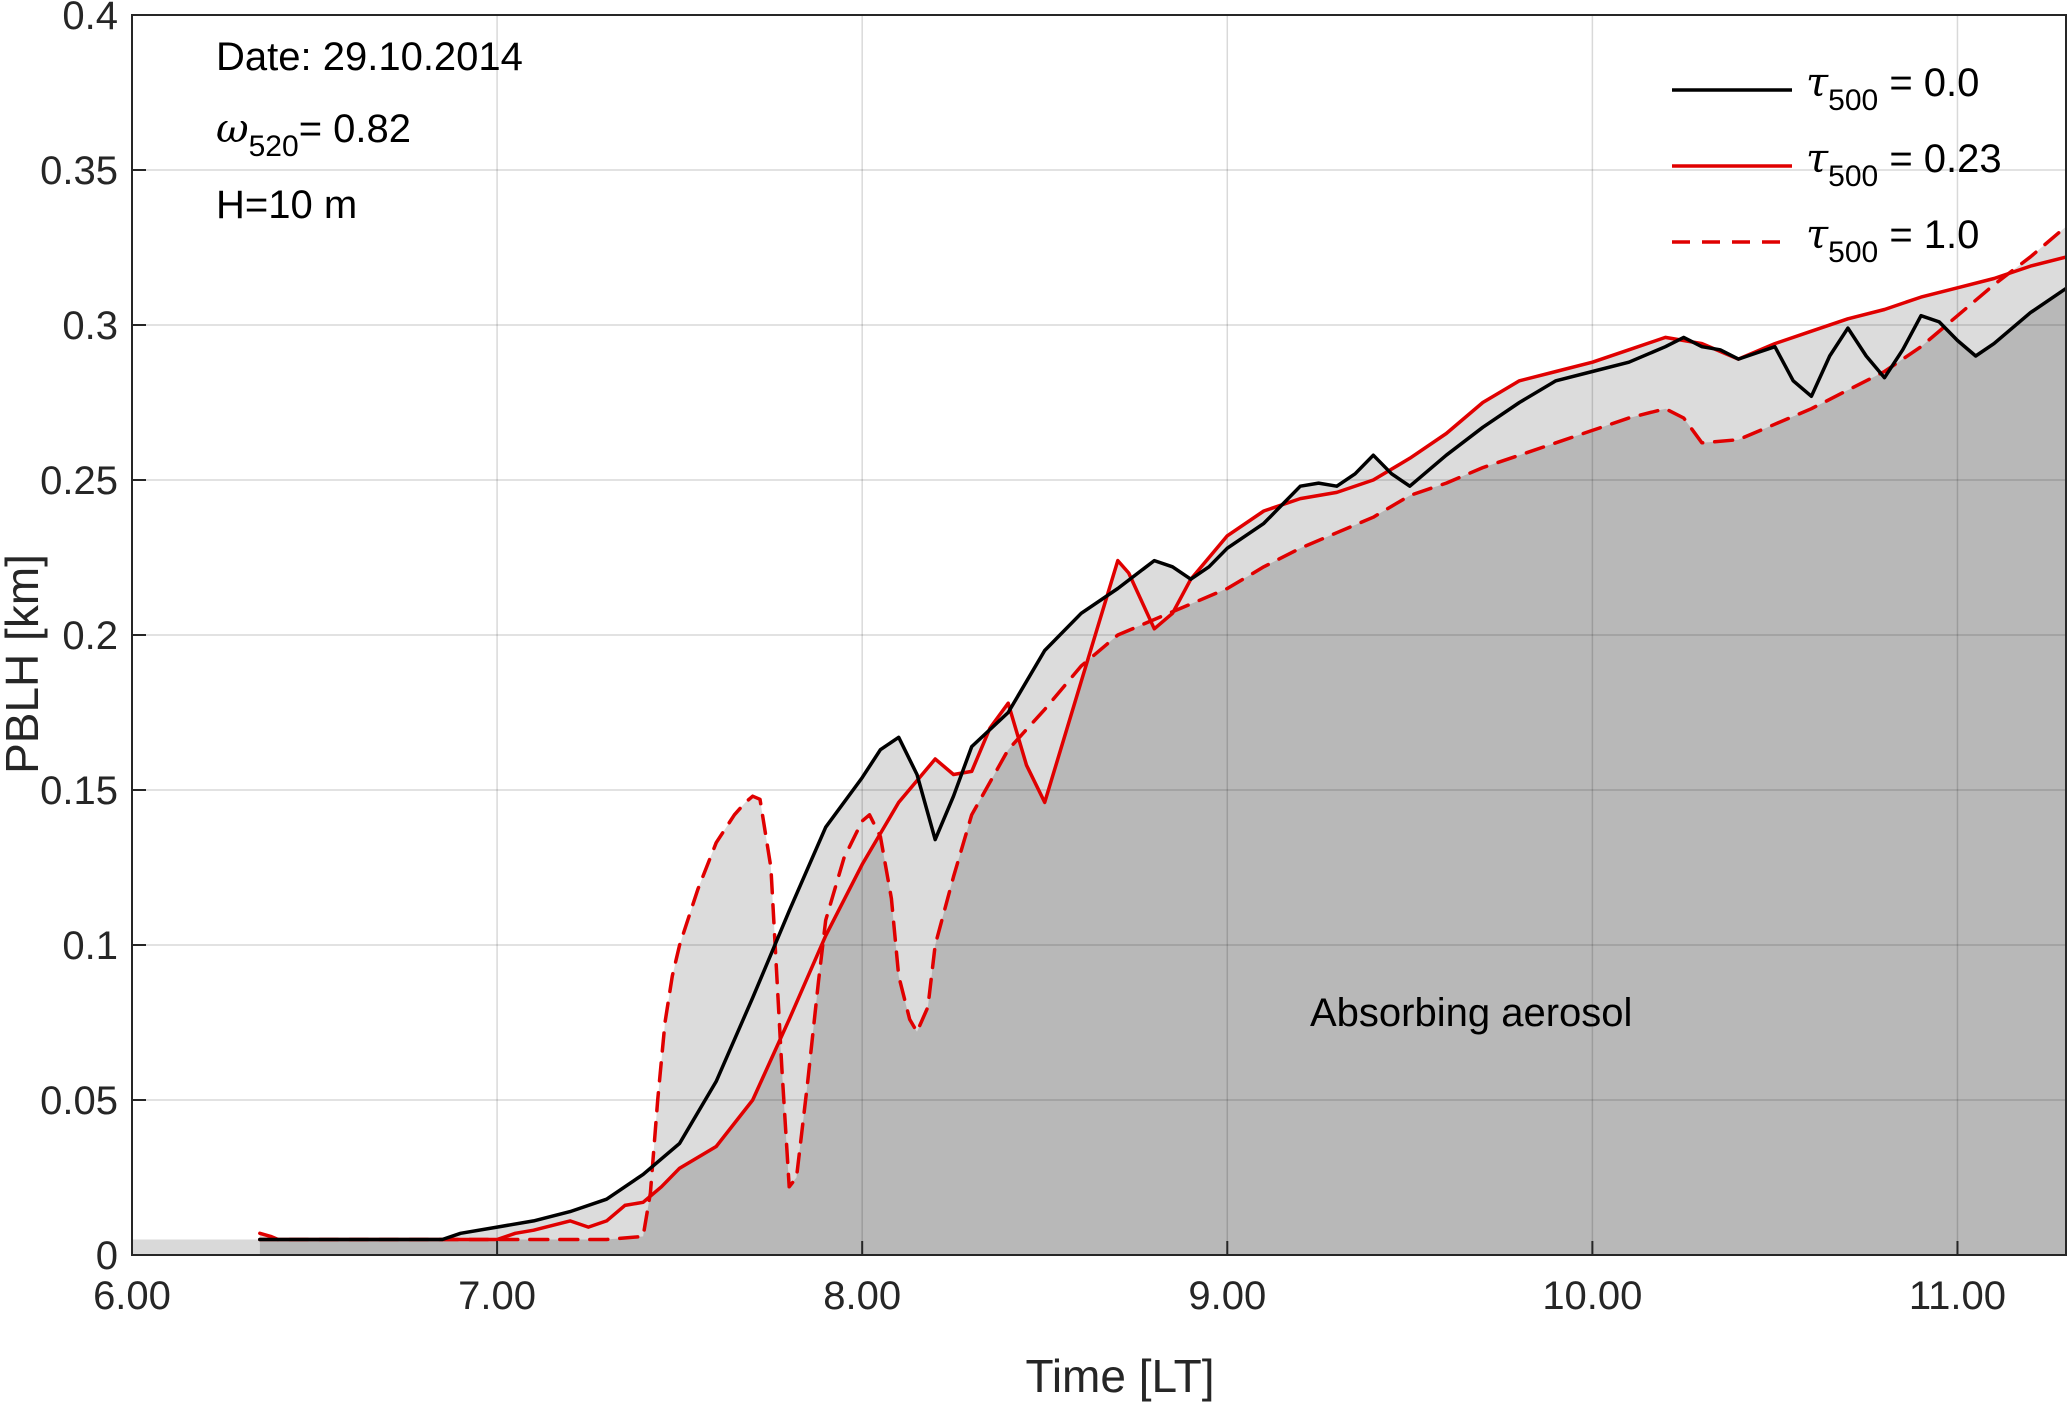 This screenshot has width=2067, height=1405. What do you see at coordinates (274, 146) in the screenshot?
I see `omega-subscript: 520` at bounding box center [274, 146].